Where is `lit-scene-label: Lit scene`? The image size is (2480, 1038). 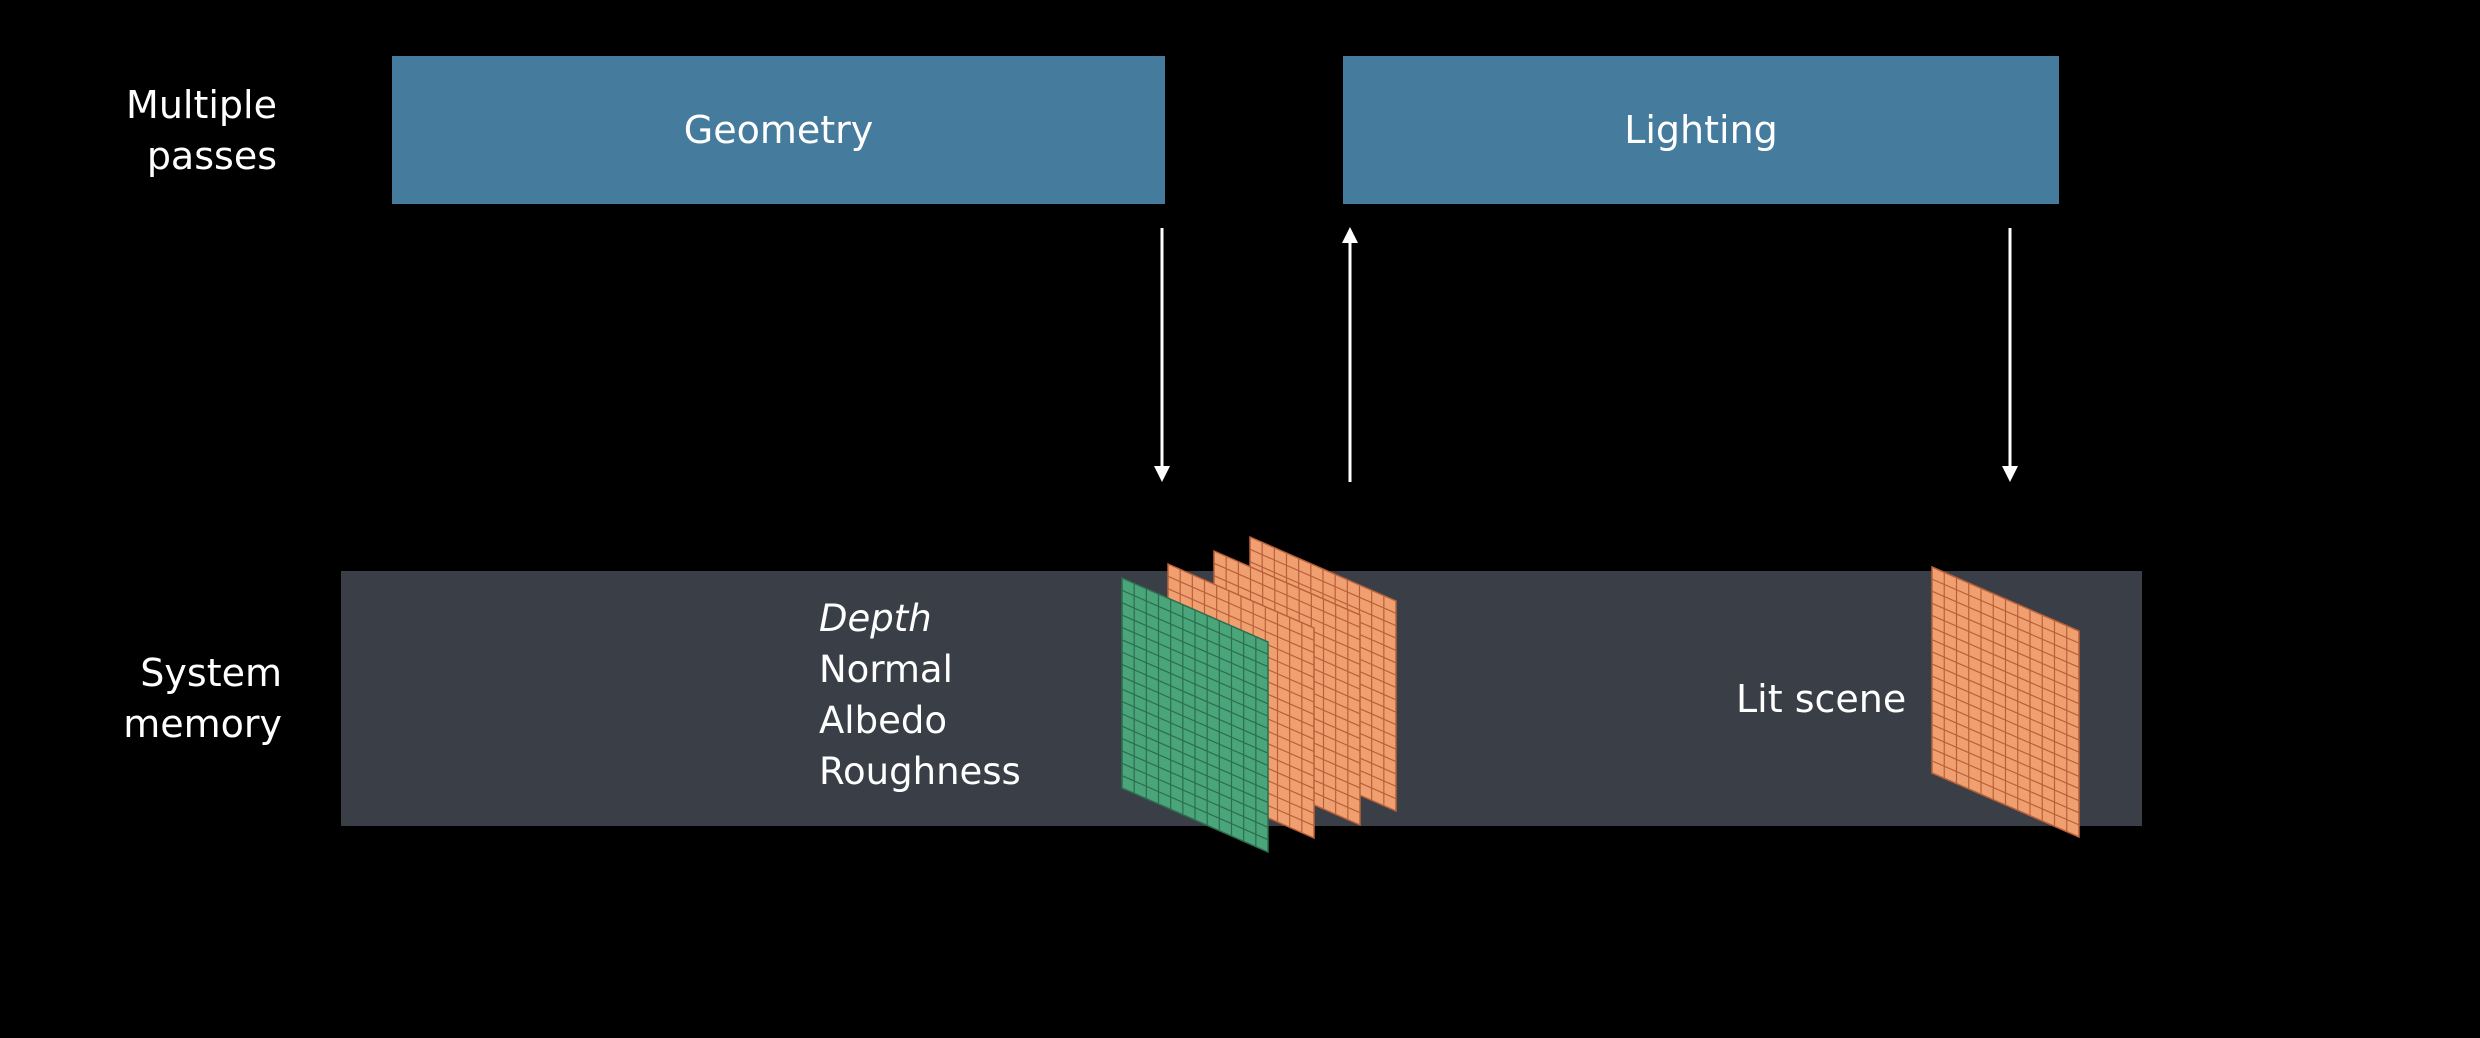 lit-scene-label: Lit scene is located at coordinates (1821, 699).